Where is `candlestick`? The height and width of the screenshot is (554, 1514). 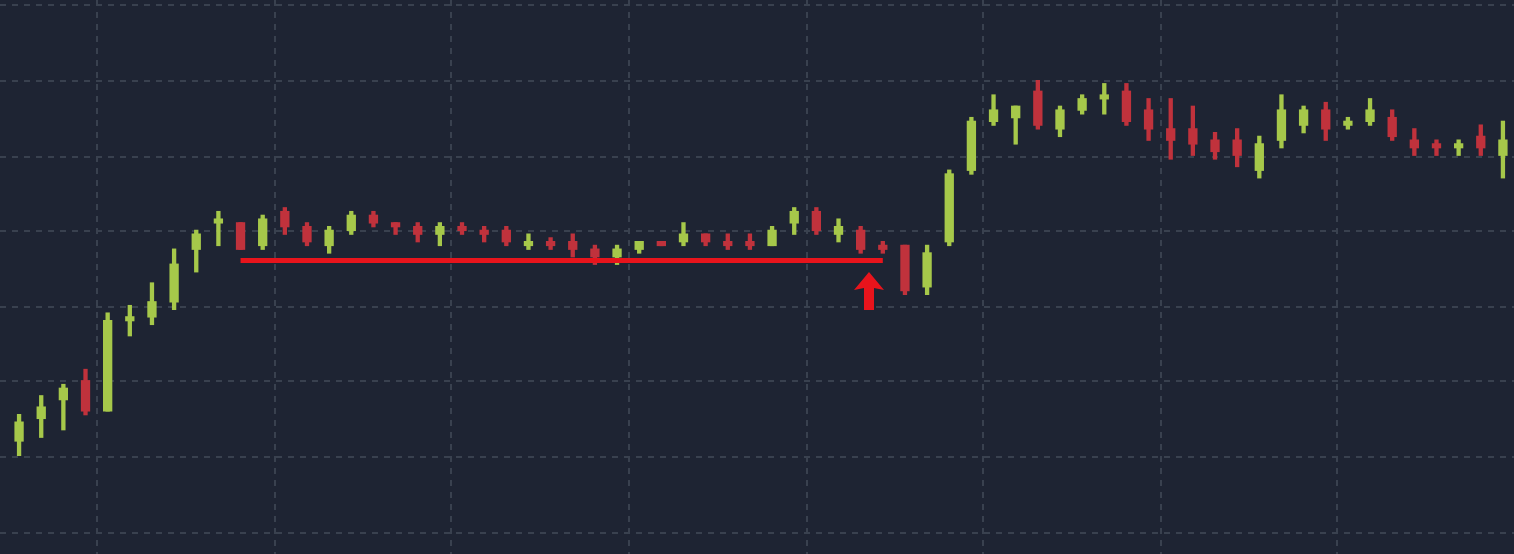
candlestick is located at coordinates (218, 228).